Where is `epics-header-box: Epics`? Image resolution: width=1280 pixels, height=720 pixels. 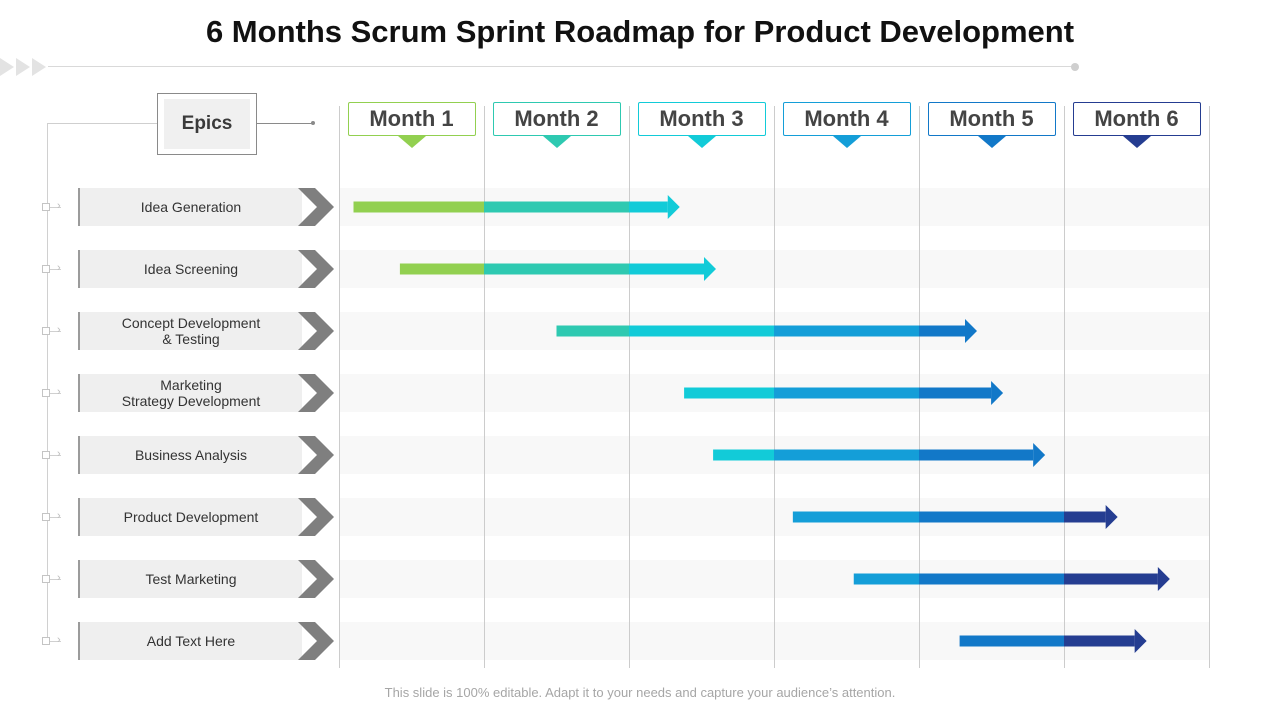
epics-header-box: Epics is located at coordinates (207, 124).